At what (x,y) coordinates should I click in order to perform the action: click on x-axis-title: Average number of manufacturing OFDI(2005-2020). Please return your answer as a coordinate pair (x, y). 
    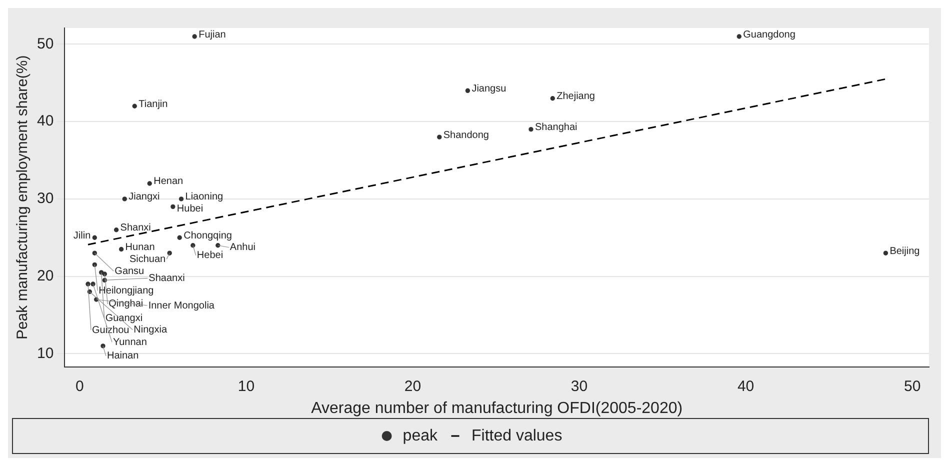
    Looking at the image, I should click on (497, 408).